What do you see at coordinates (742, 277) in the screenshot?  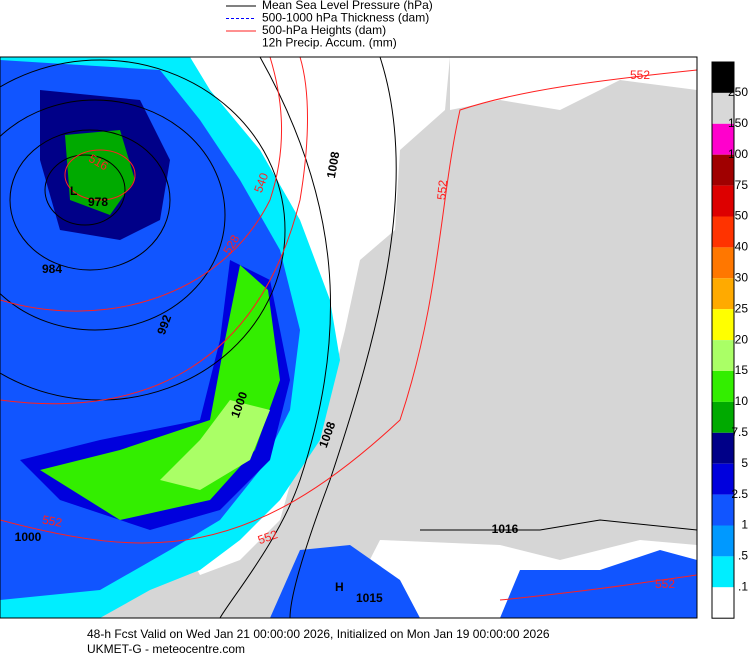 I see `colorbar-label: 30` at bounding box center [742, 277].